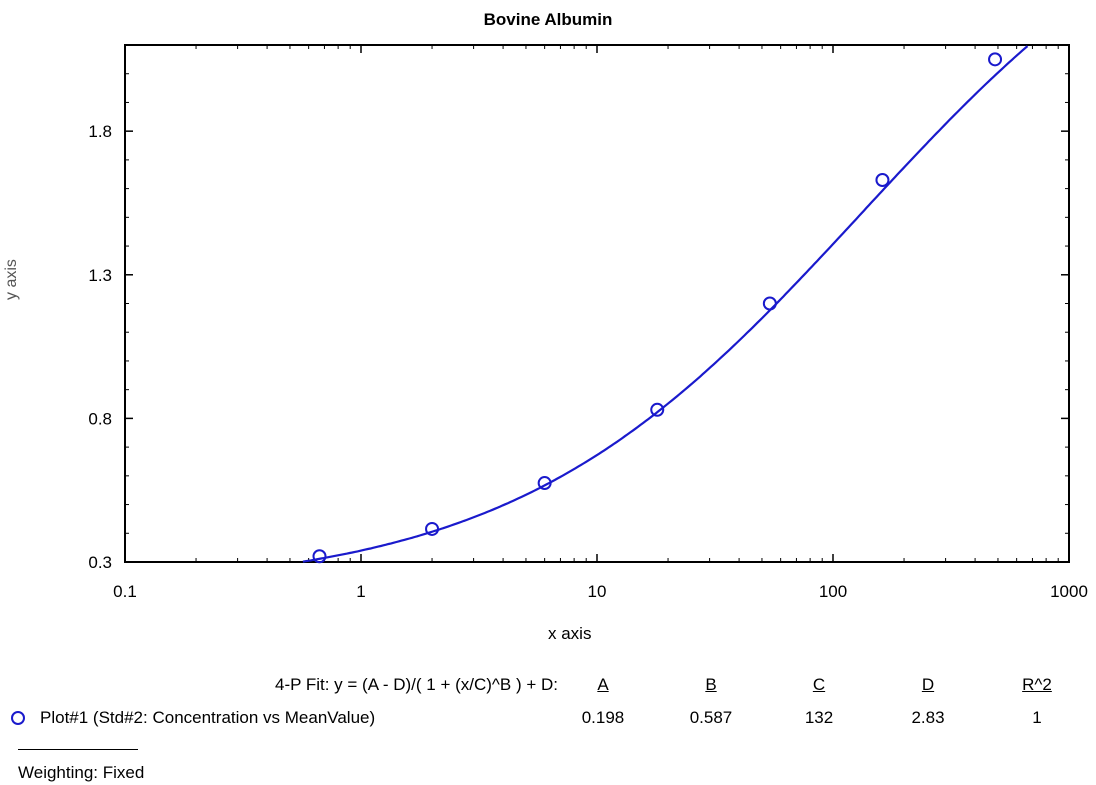 The image size is (1096, 785). I want to click on weighting-label: Weighting: Fixed, so click(81, 772).